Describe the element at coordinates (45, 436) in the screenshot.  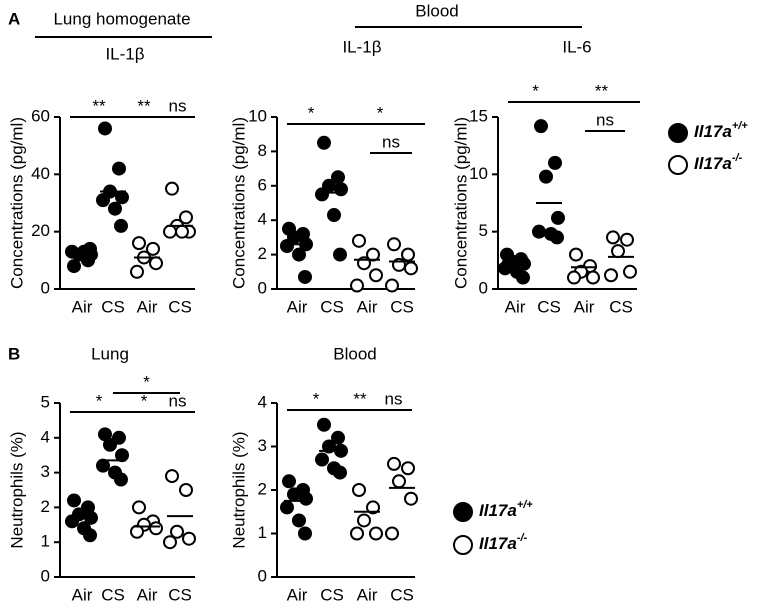
I see `y-tick-label: 4` at that location.